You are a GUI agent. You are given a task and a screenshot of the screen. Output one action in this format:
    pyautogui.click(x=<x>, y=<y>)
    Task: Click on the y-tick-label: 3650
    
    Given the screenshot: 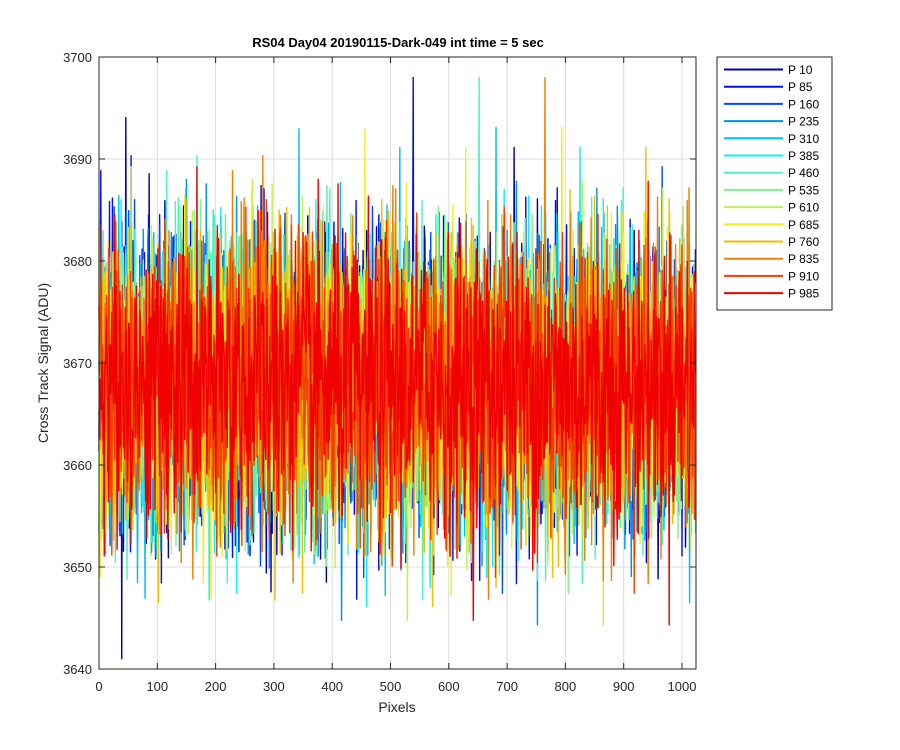 What is the action you would take?
    pyautogui.click(x=77, y=567)
    